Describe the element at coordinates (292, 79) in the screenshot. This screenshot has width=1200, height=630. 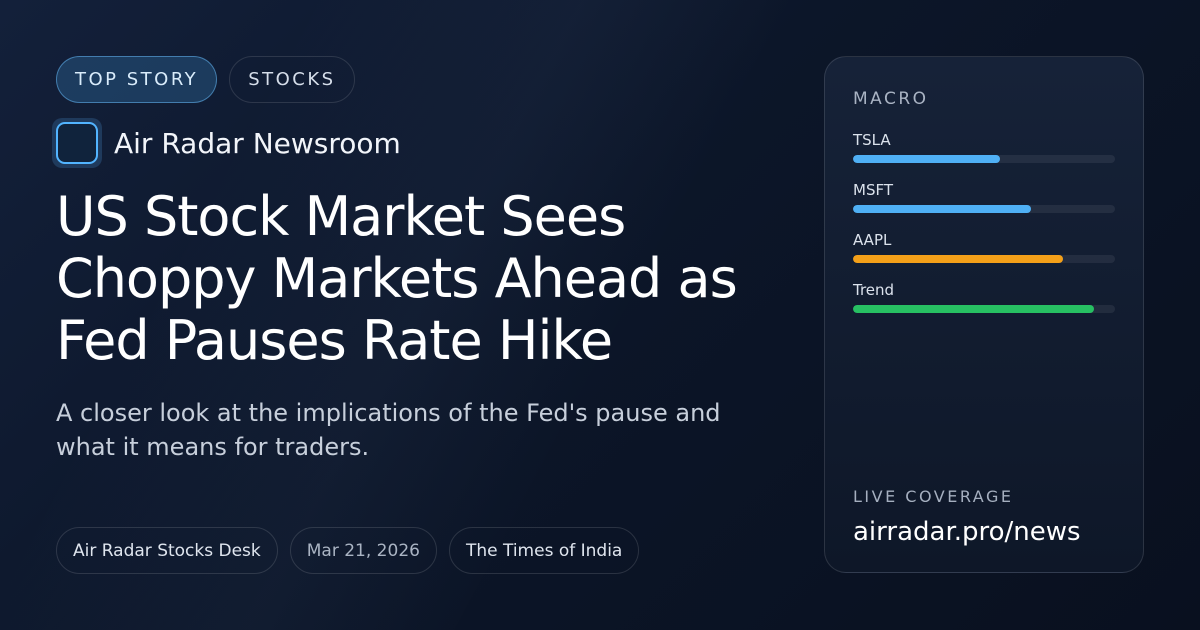
I see `tag-stocks: STOCKS` at that location.